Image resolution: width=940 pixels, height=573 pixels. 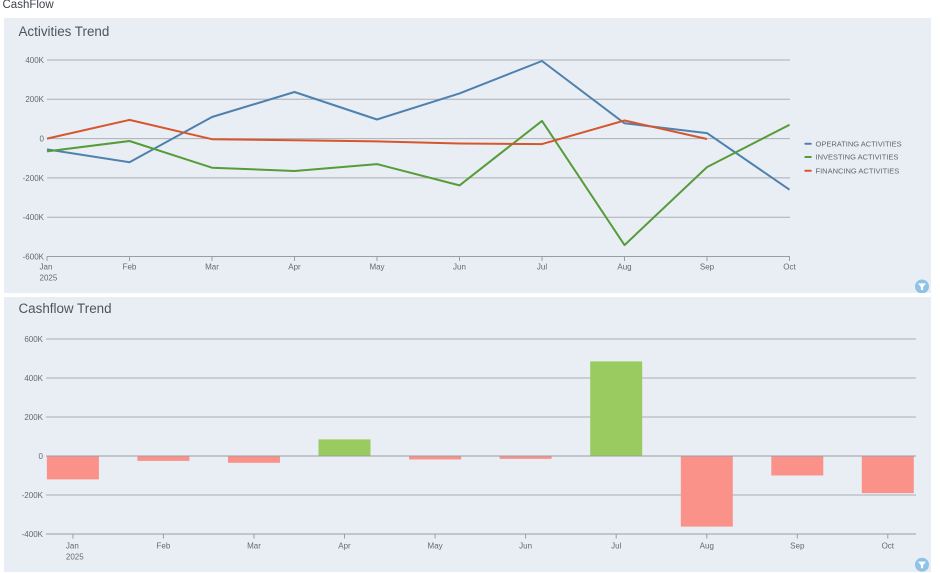 What do you see at coordinates (34, 256) in the screenshot?
I see `svg-text: -600K` at bounding box center [34, 256].